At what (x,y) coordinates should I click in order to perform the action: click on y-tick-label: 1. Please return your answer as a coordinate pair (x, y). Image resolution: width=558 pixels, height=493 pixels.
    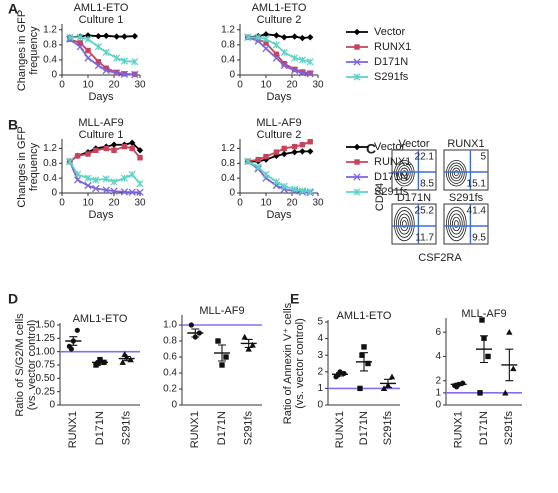
    Looking at the image, I should click on (320, 388).